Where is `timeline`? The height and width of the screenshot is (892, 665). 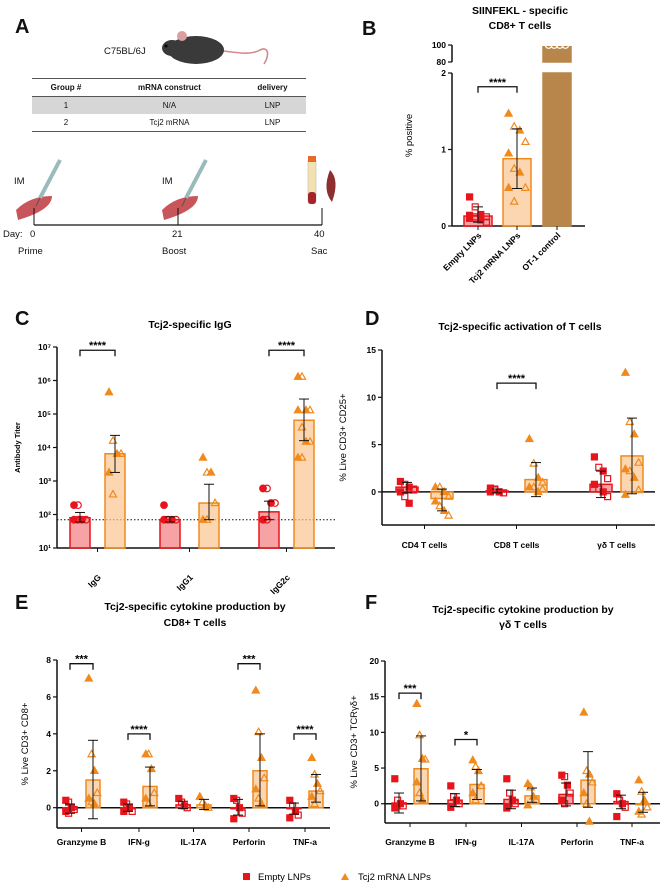 timeline is located at coordinates (176, 191).